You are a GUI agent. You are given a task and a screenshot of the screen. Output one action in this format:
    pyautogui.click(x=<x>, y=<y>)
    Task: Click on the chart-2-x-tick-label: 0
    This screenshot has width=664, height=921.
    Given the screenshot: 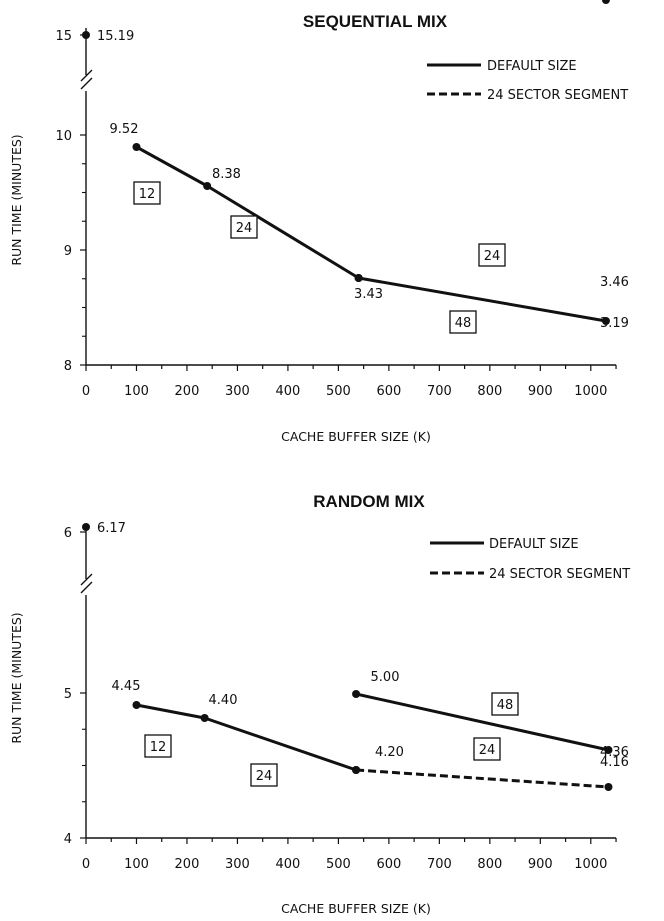 What is the action you would take?
    pyautogui.click(x=86, y=864)
    